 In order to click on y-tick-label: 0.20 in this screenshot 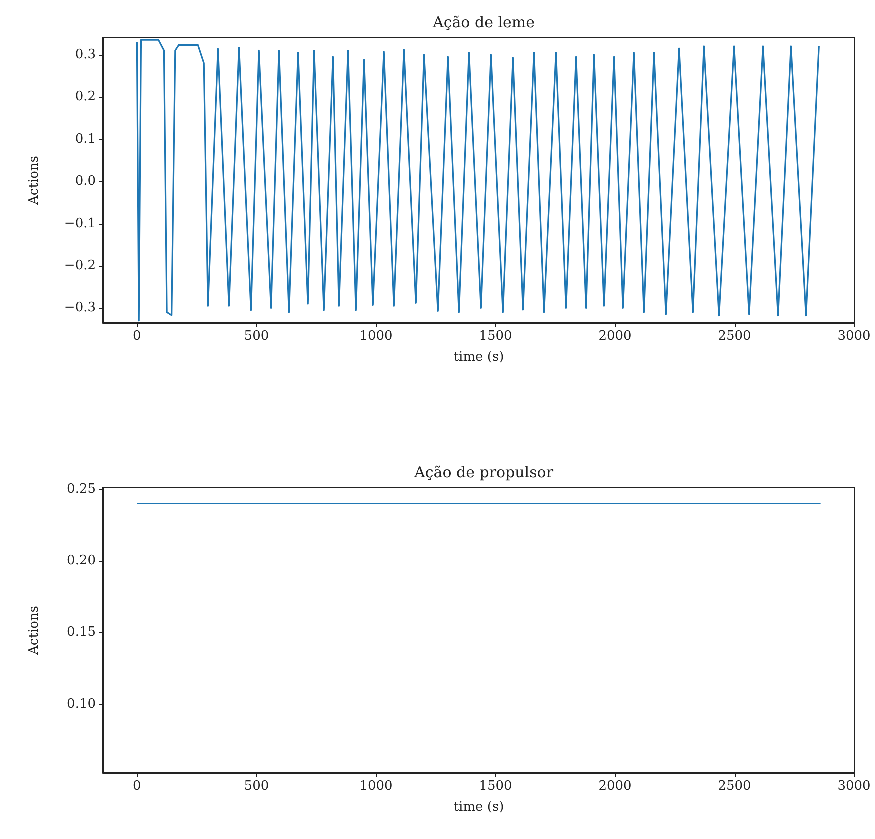, I will do `click(81, 561)`.